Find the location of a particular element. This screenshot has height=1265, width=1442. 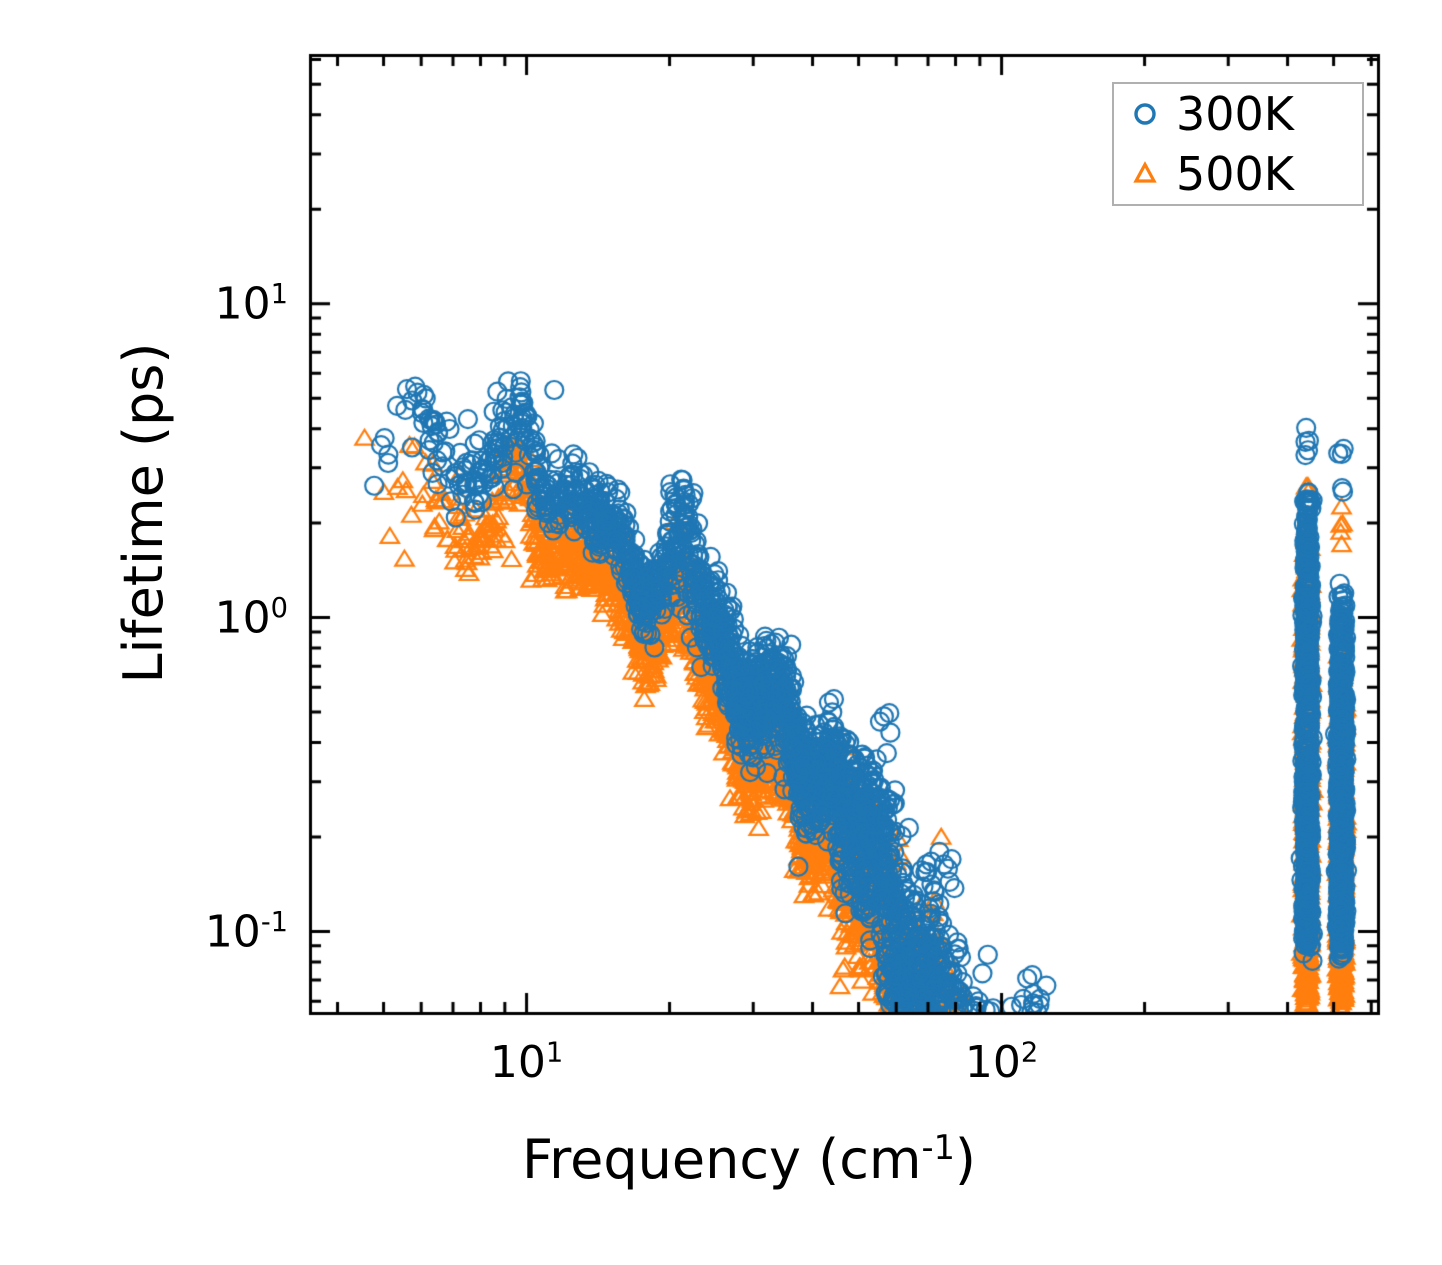

legend-entry-300K: 300K is located at coordinates (1238, 114).